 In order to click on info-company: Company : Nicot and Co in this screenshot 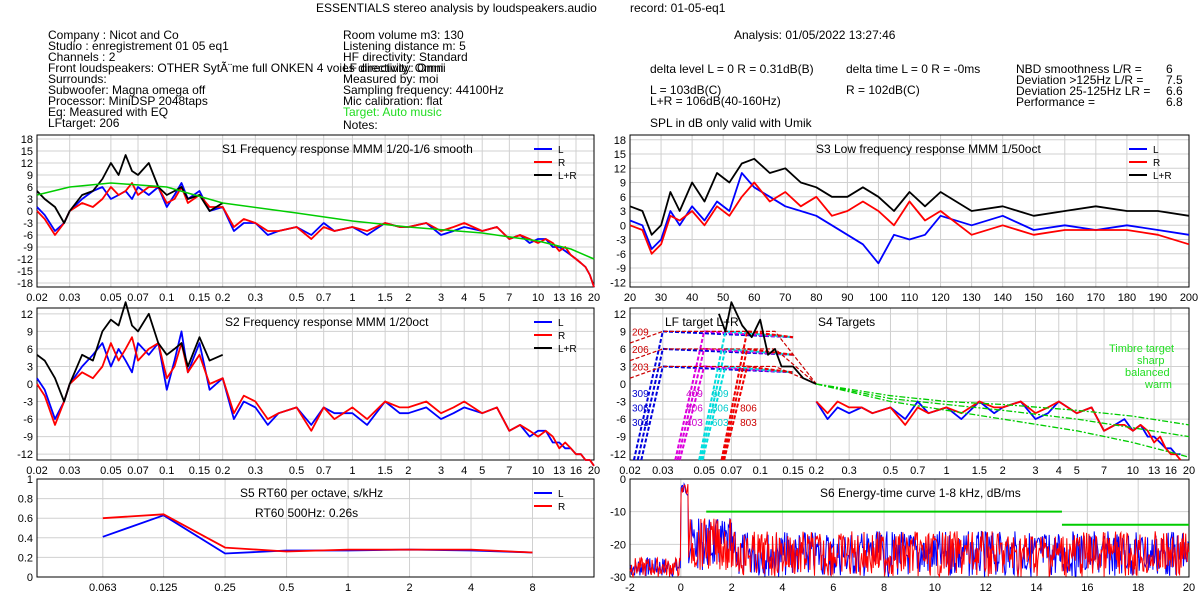, I will do `click(113, 35)`.